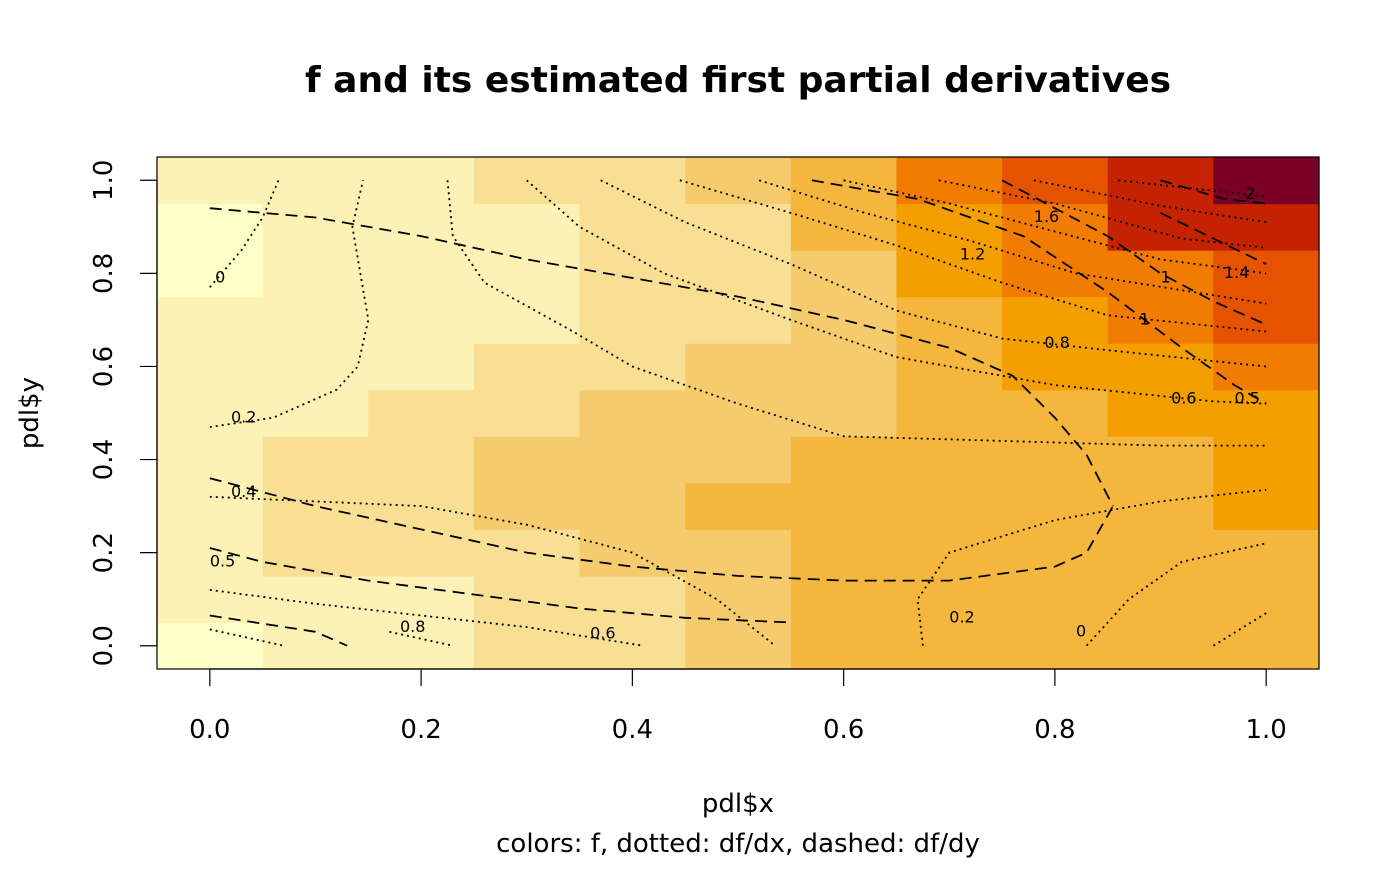 Image resolution: width=1400 pixels, height=871 pixels. I want to click on y-tick-label: 1.0, so click(104, 180).